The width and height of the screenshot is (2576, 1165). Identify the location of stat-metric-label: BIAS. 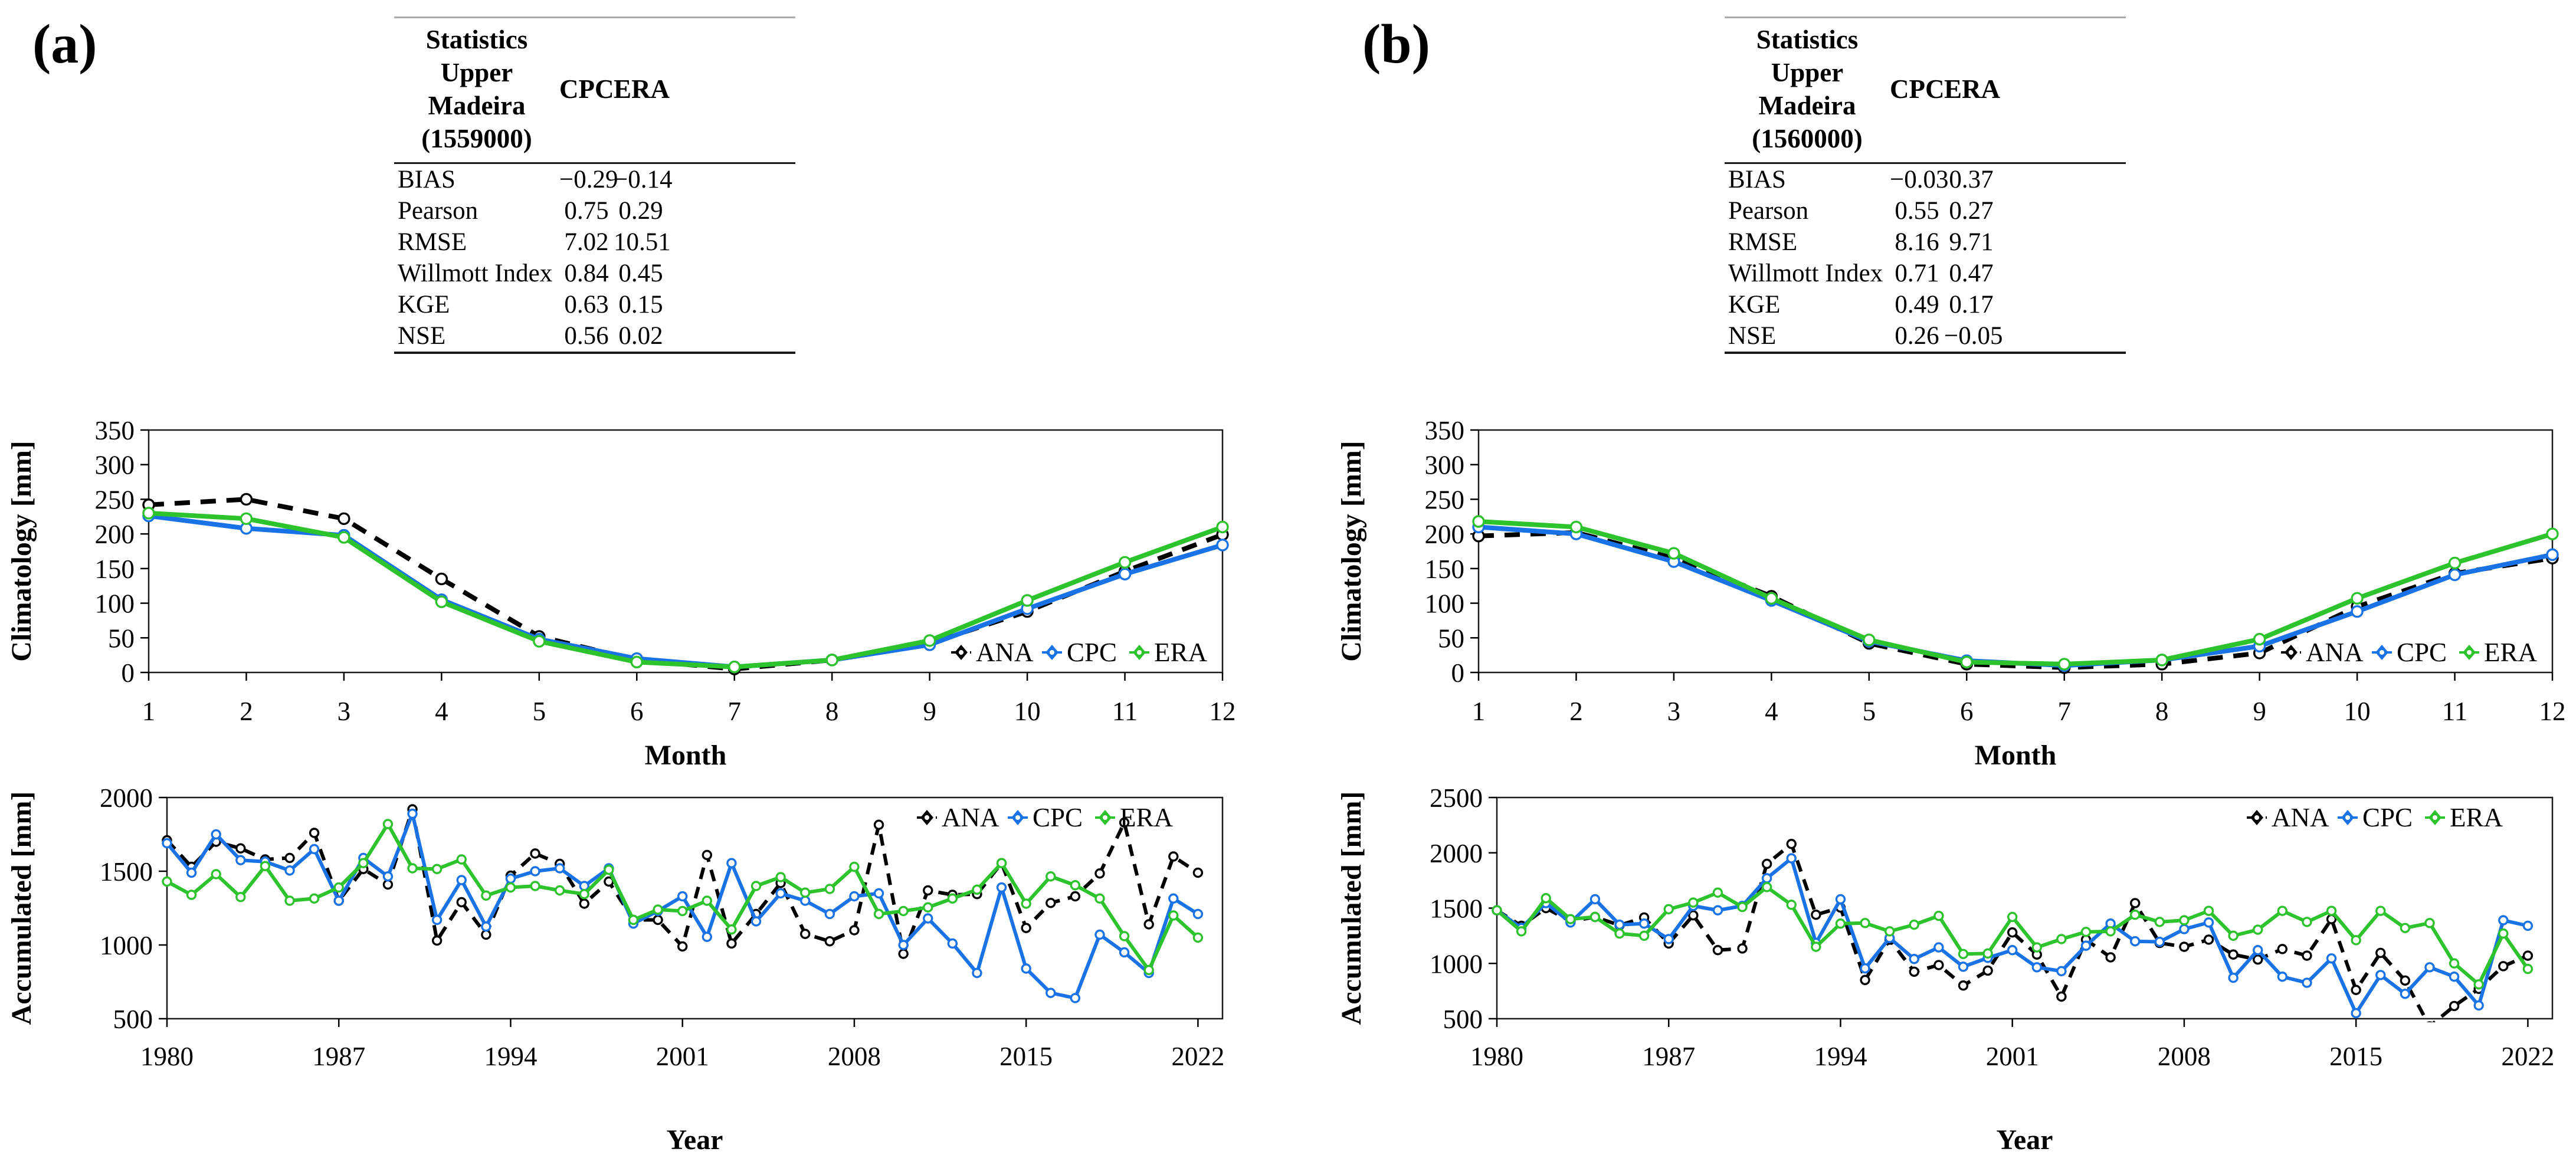
(1757, 180).